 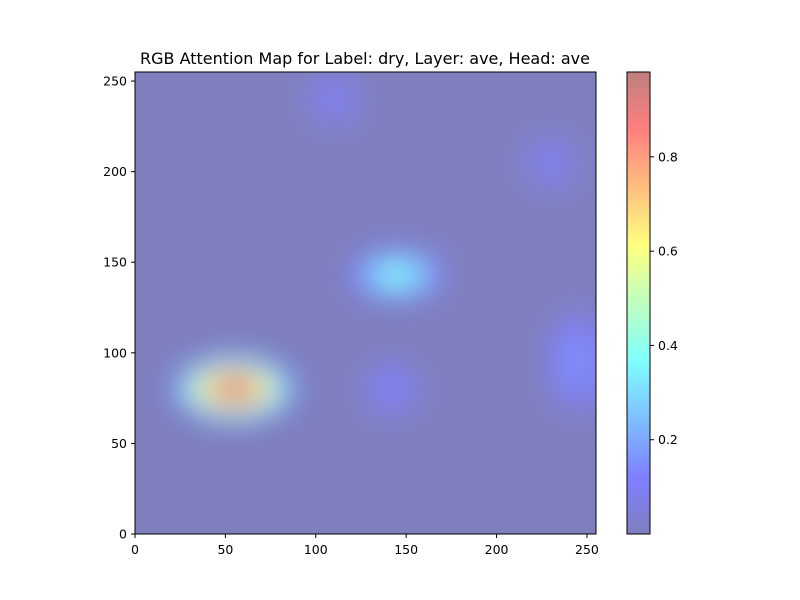 What do you see at coordinates (668, 156) in the screenshot?
I see `colorbar-tick-label: 0.8` at bounding box center [668, 156].